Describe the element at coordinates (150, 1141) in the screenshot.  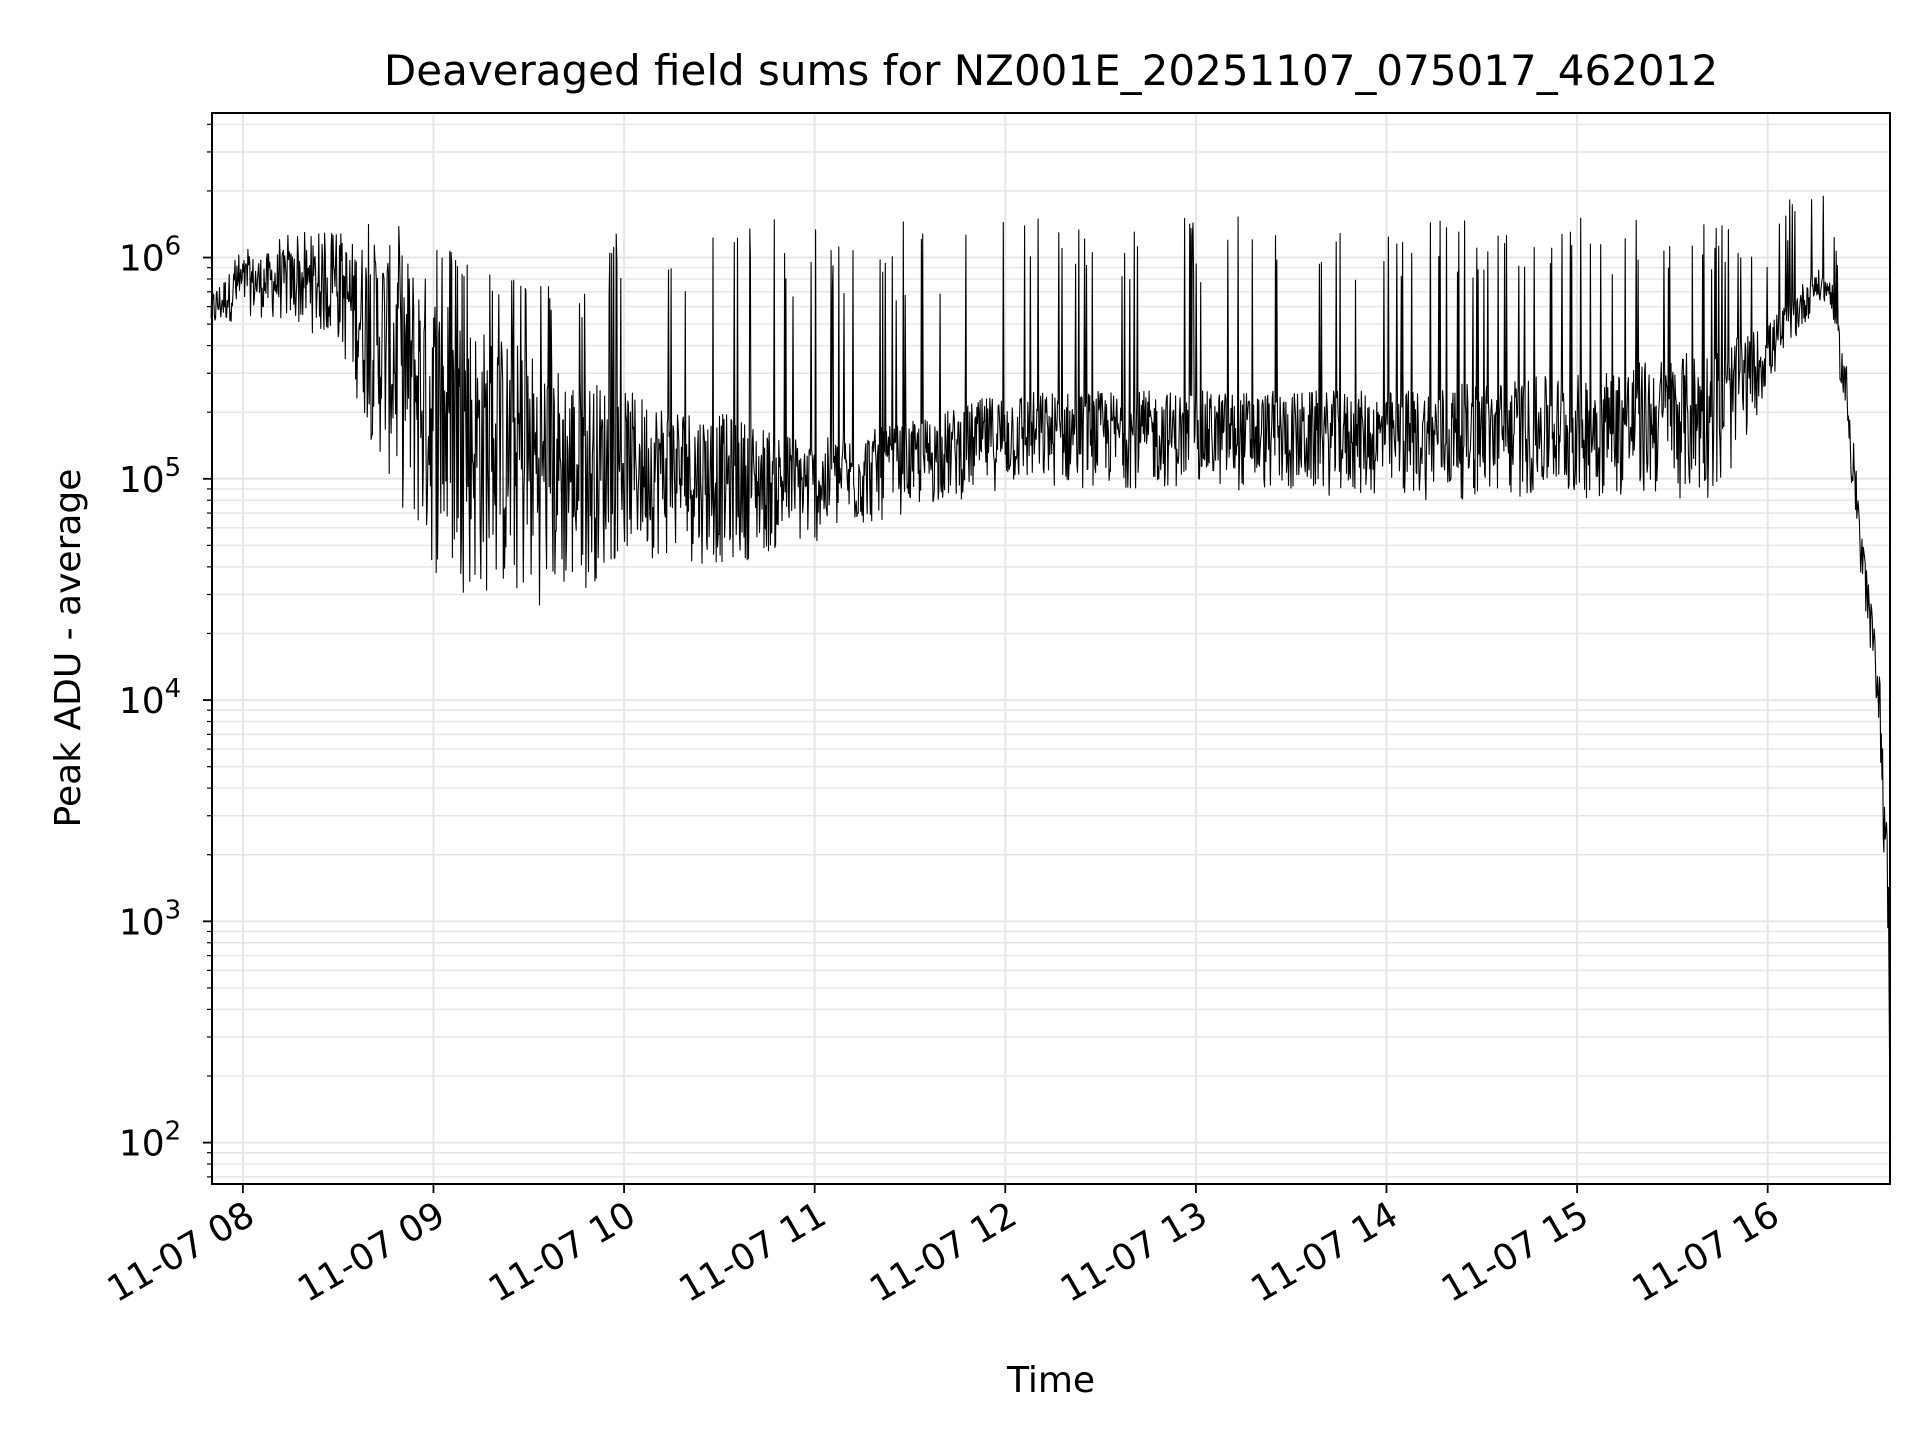
I see `y-tick-label: 10²` at that location.